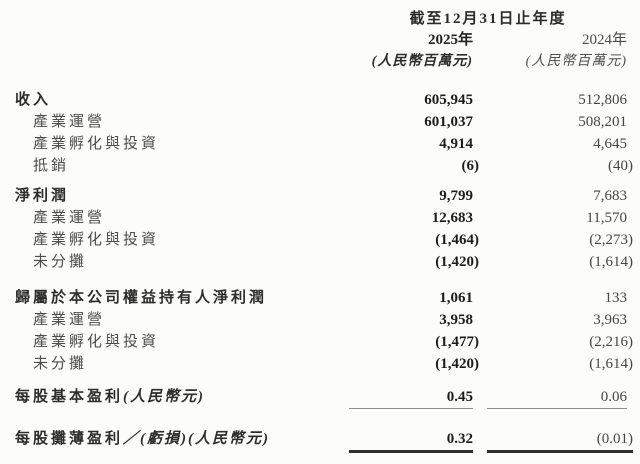  What do you see at coordinates (69, 439) in the screenshot?
I see `row-label-main: 每股攤薄盈利` at bounding box center [69, 439].